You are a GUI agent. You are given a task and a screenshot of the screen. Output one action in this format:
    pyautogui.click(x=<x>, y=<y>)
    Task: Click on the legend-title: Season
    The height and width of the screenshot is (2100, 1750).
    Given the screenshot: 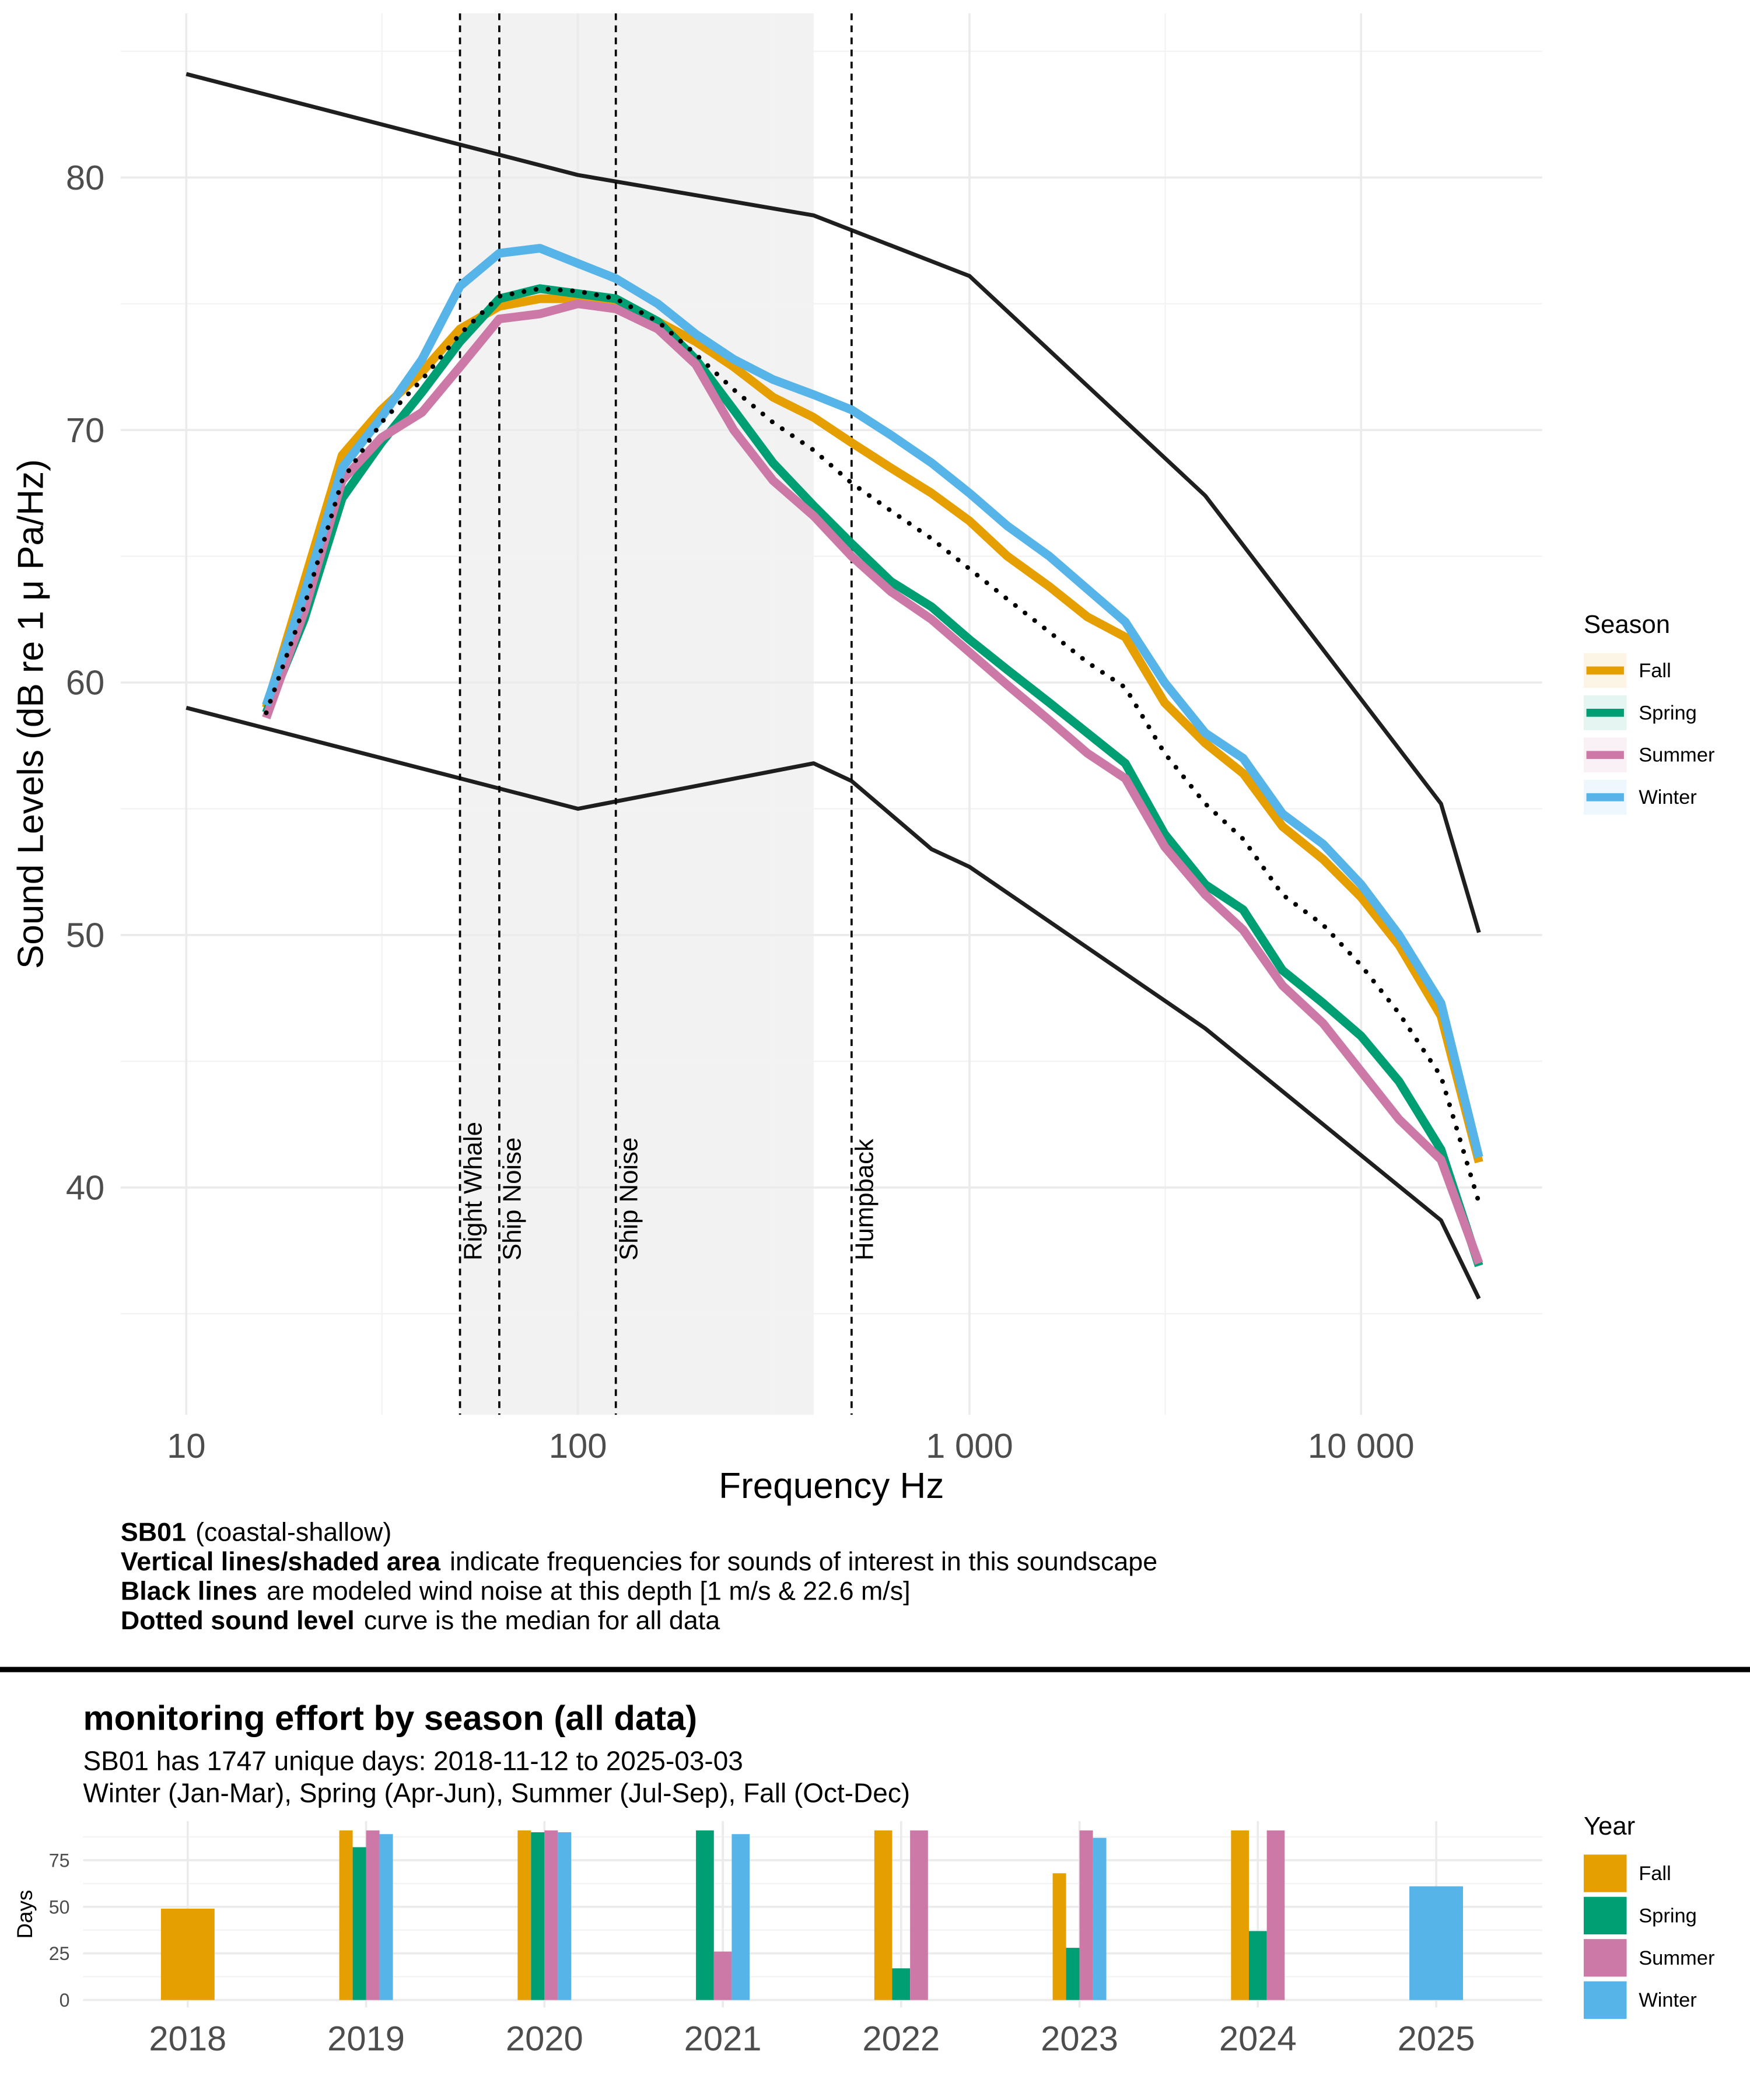 What is the action you would take?
    pyautogui.click(x=1627, y=624)
    